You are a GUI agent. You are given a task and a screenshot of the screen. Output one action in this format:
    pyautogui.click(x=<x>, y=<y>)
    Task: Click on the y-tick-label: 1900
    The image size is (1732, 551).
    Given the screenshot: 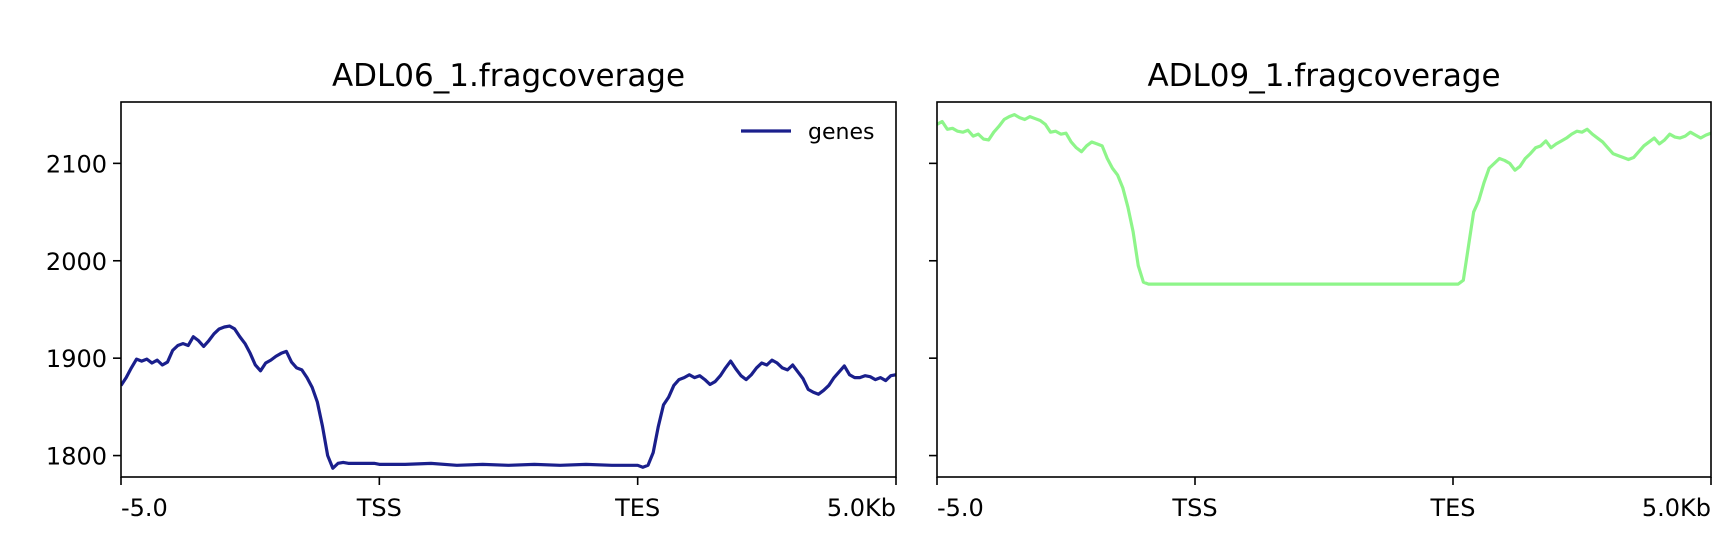 What is the action you would take?
    pyautogui.click(x=76, y=359)
    